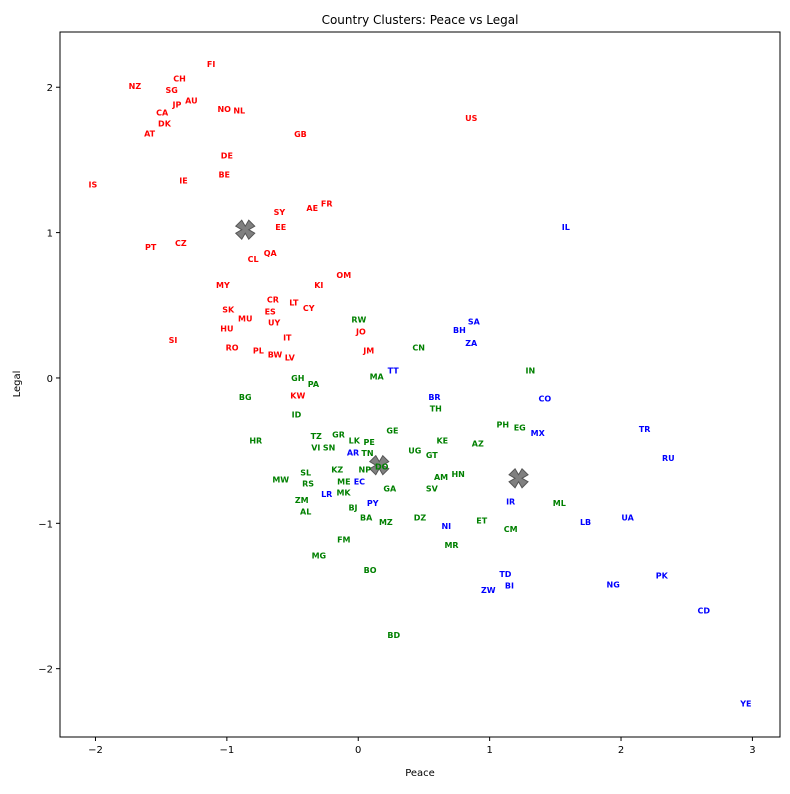  What do you see at coordinates (358, 750) in the screenshot?
I see `x-tick-label: 0` at bounding box center [358, 750].